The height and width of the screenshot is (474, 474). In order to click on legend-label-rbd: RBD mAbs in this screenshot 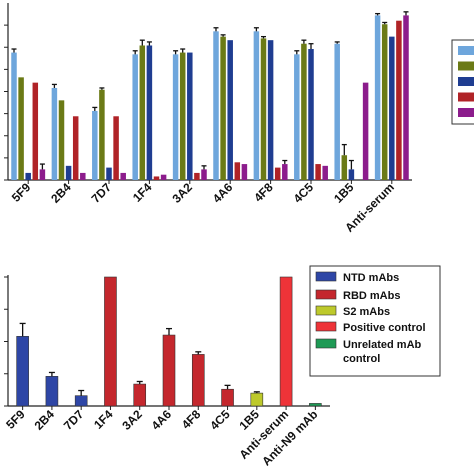, I will do `click(371, 296)`.